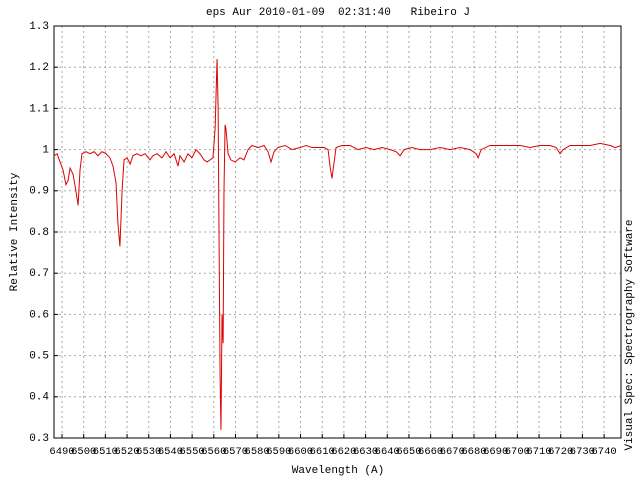 Image resolution: width=640 pixels, height=480 pixels. What do you see at coordinates (300, 452) in the screenshot?
I see `x-tick-label: 6600` at bounding box center [300, 452].